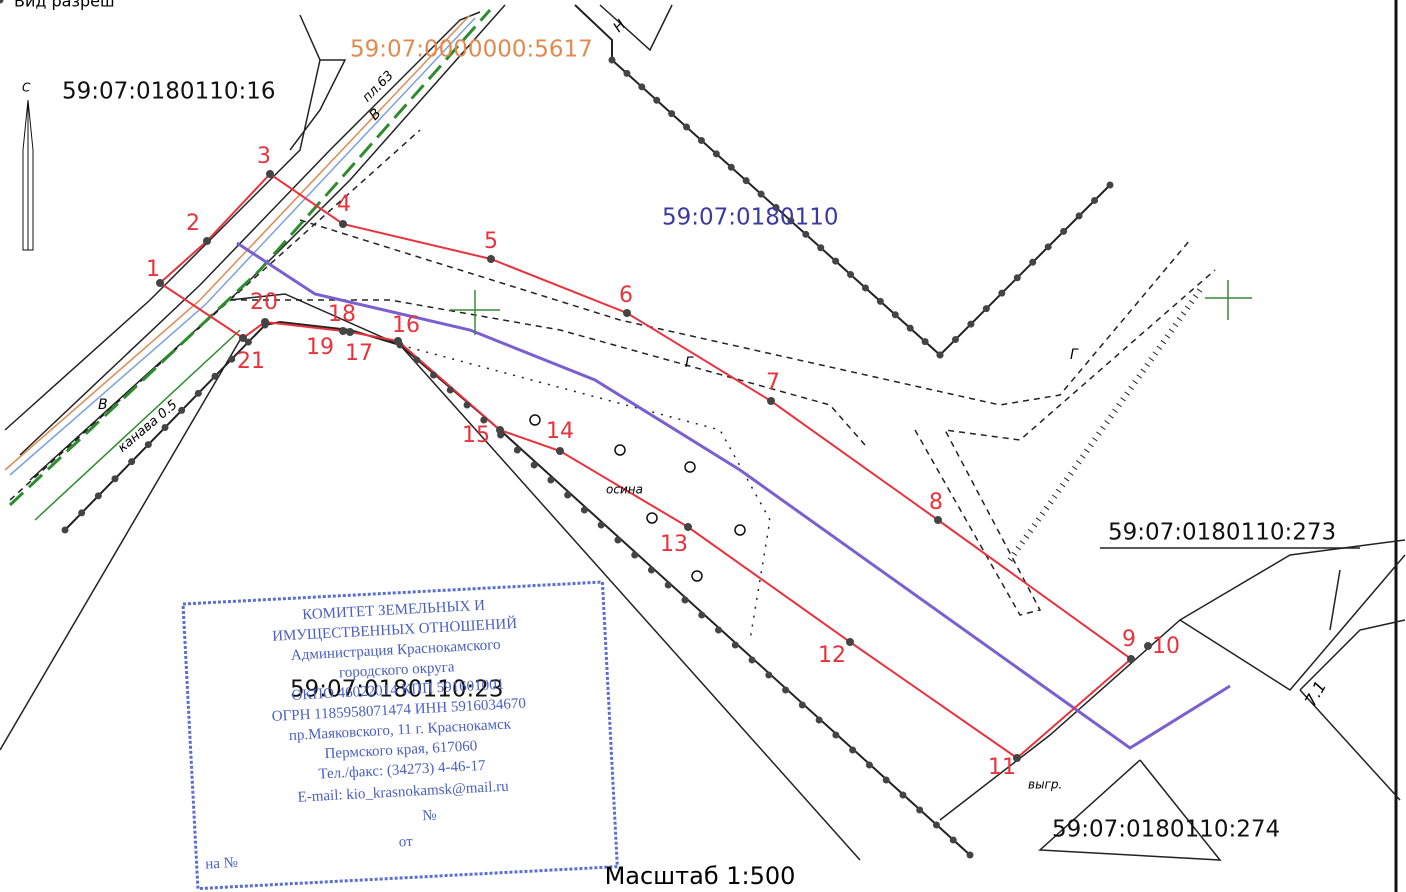 The image size is (1406, 892). What do you see at coordinates (26, 88) in the screenshot?
I see `annotation: С` at bounding box center [26, 88].